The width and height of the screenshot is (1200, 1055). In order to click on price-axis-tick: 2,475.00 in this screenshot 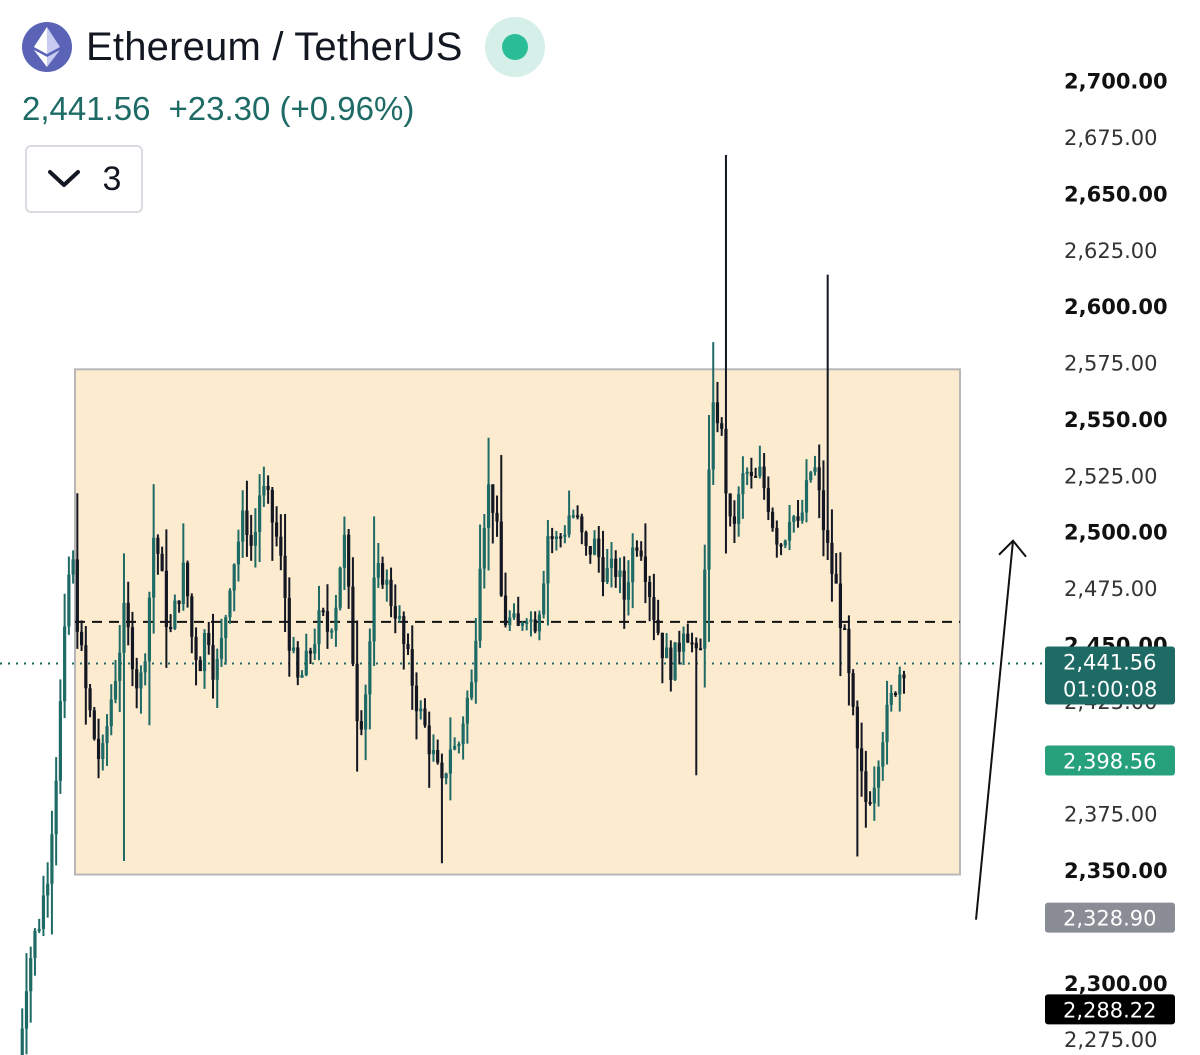, I will do `click(1111, 589)`.